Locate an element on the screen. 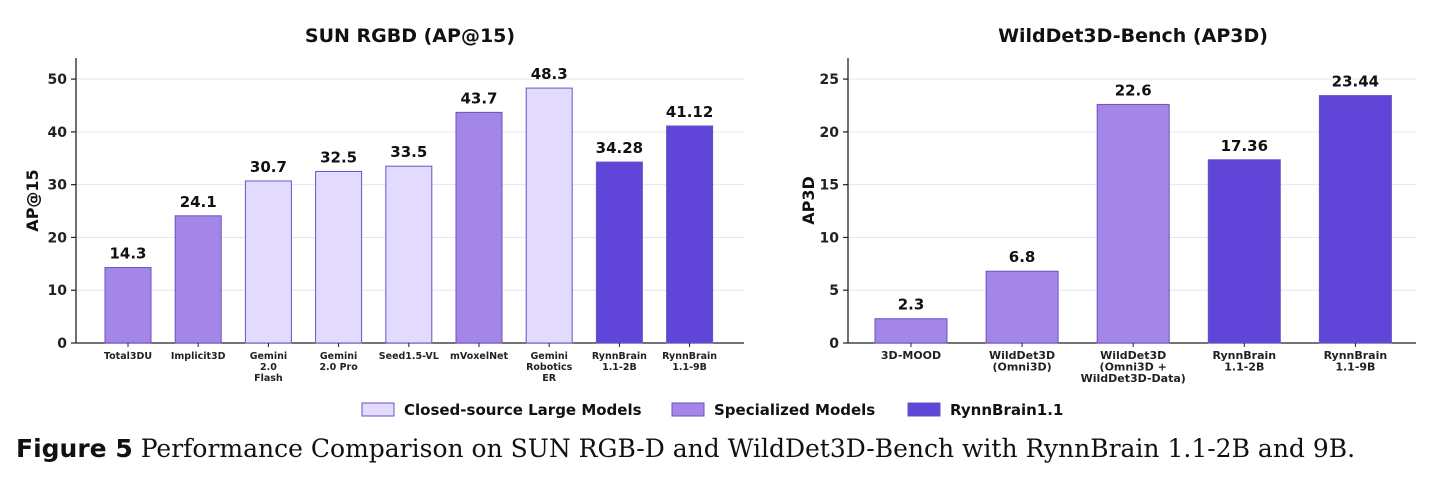  chart-title: WildDet3D-Bench (AP3D) is located at coordinates (1133, 36).